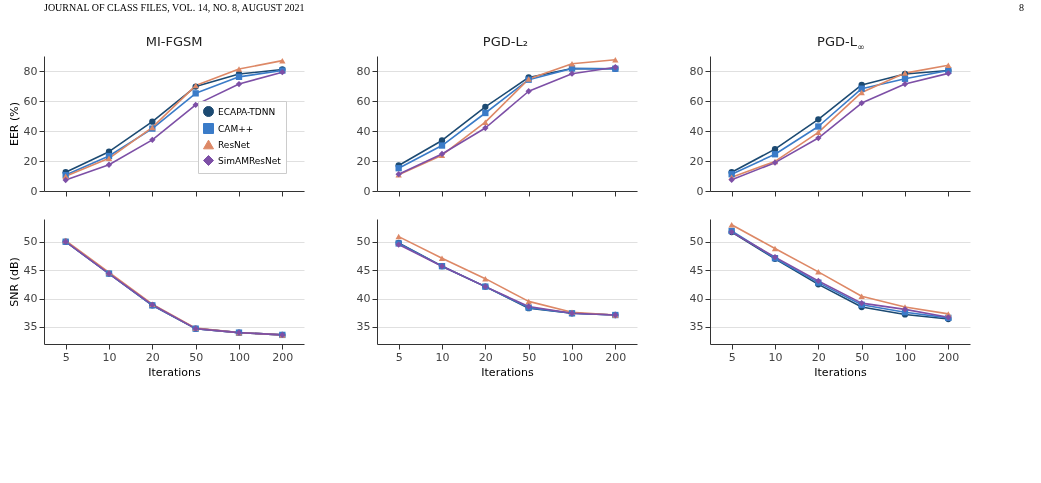 This screenshot has width=1041, height=483. What do you see at coordinates (236, 128) in the screenshot?
I see `legend-label: CAM++` at bounding box center [236, 128].